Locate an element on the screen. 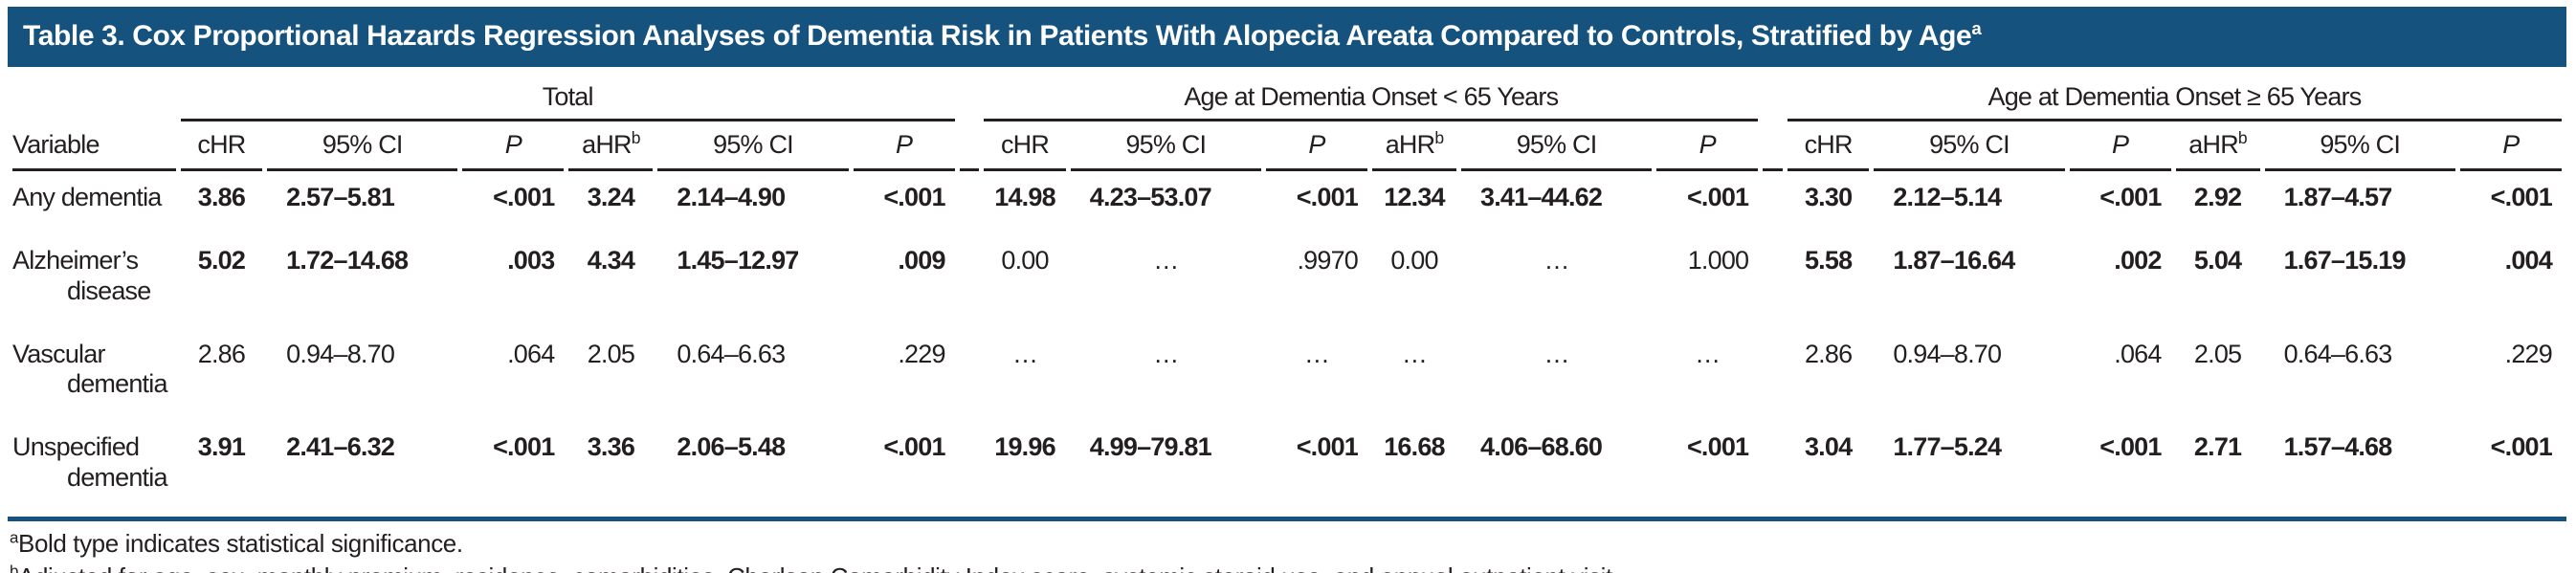 The image size is (2576, 573). value-cell: 3.41–44.62 is located at coordinates (1541, 197).